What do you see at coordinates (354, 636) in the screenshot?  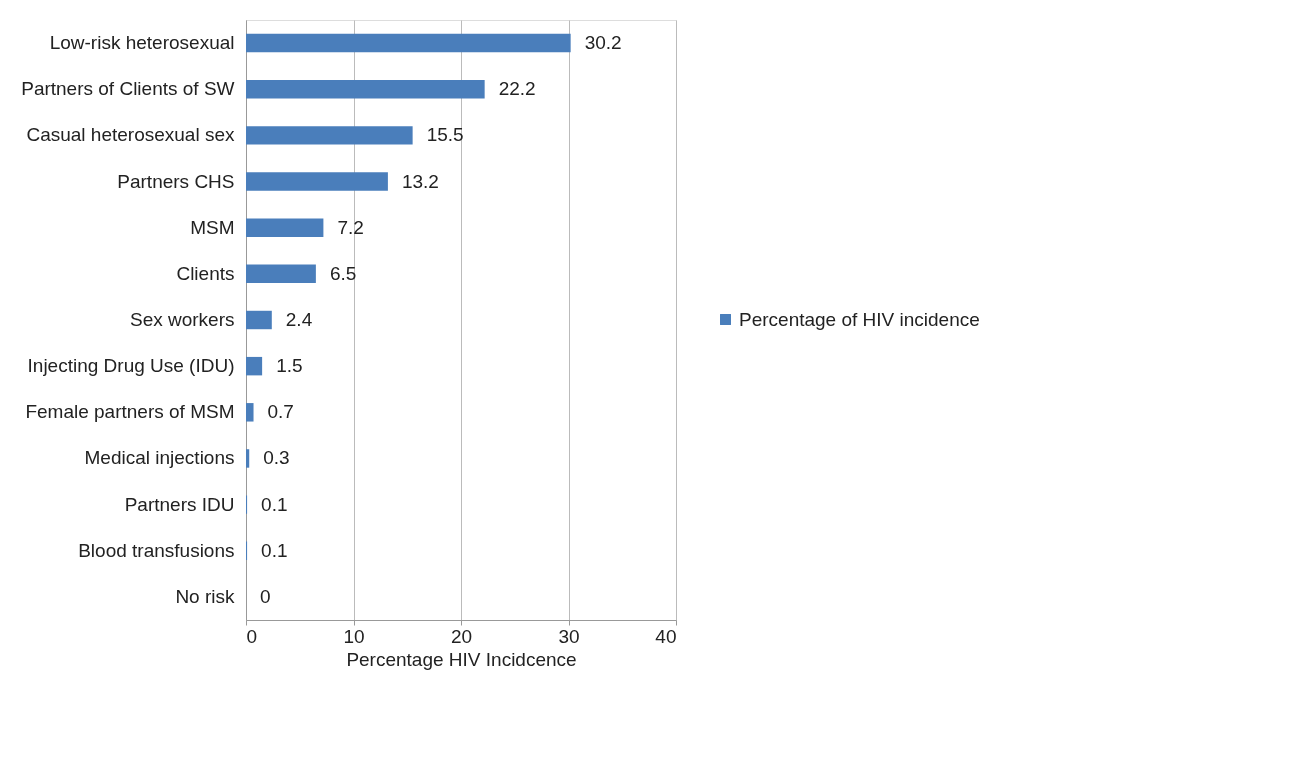 I see `x-tick-label: 10` at bounding box center [354, 636].